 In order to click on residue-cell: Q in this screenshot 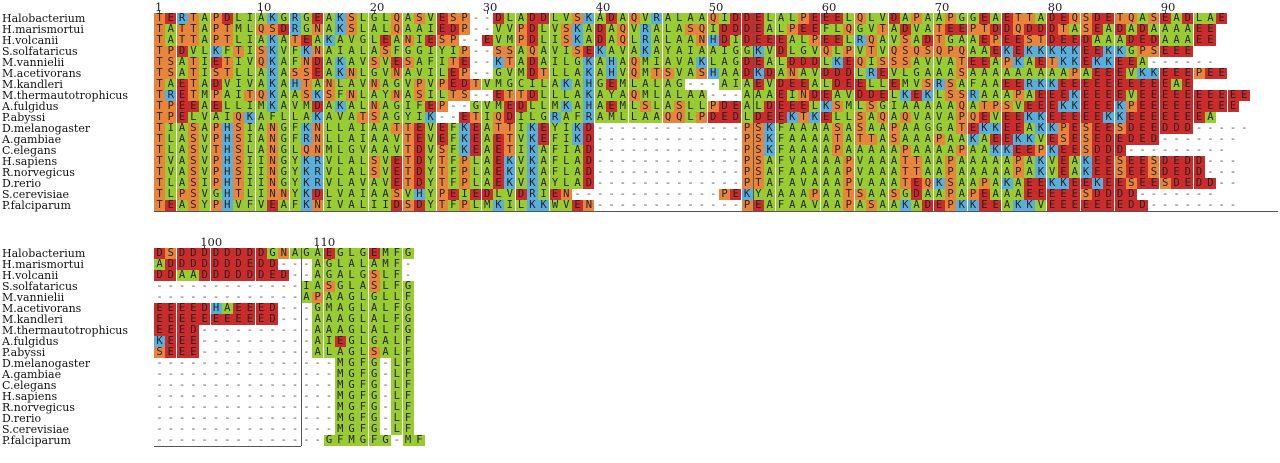, I will do `click(261, 62)`.